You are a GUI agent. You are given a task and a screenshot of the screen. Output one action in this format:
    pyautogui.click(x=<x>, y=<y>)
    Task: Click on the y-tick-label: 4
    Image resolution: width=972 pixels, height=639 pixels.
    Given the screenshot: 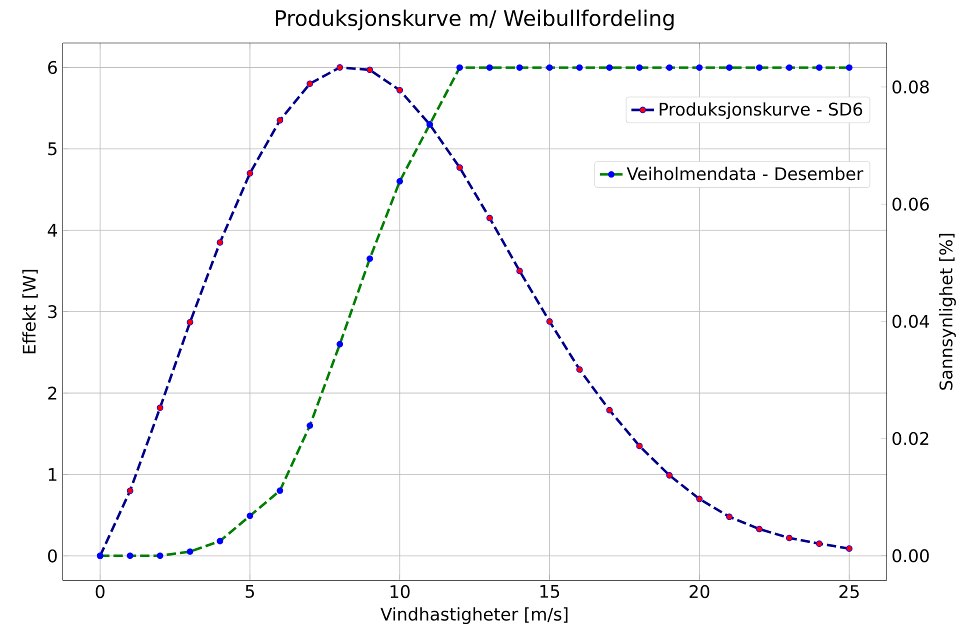 What is the action you would take?
    pyautogui.click(x=52, y=230)
    